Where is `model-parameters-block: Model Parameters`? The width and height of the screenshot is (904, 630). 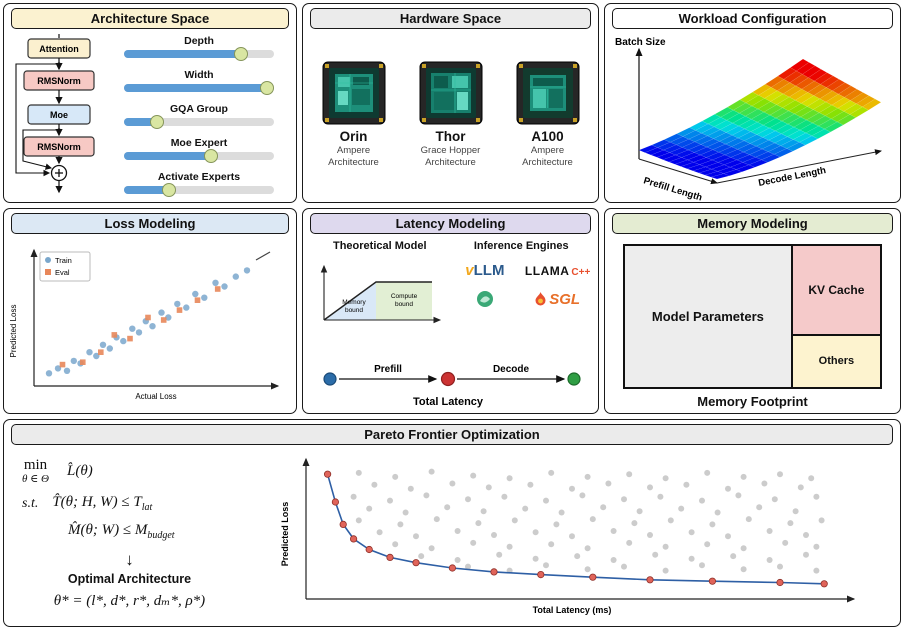 model-parameters-block: Model Parameters is located at coordinates (708, 316).